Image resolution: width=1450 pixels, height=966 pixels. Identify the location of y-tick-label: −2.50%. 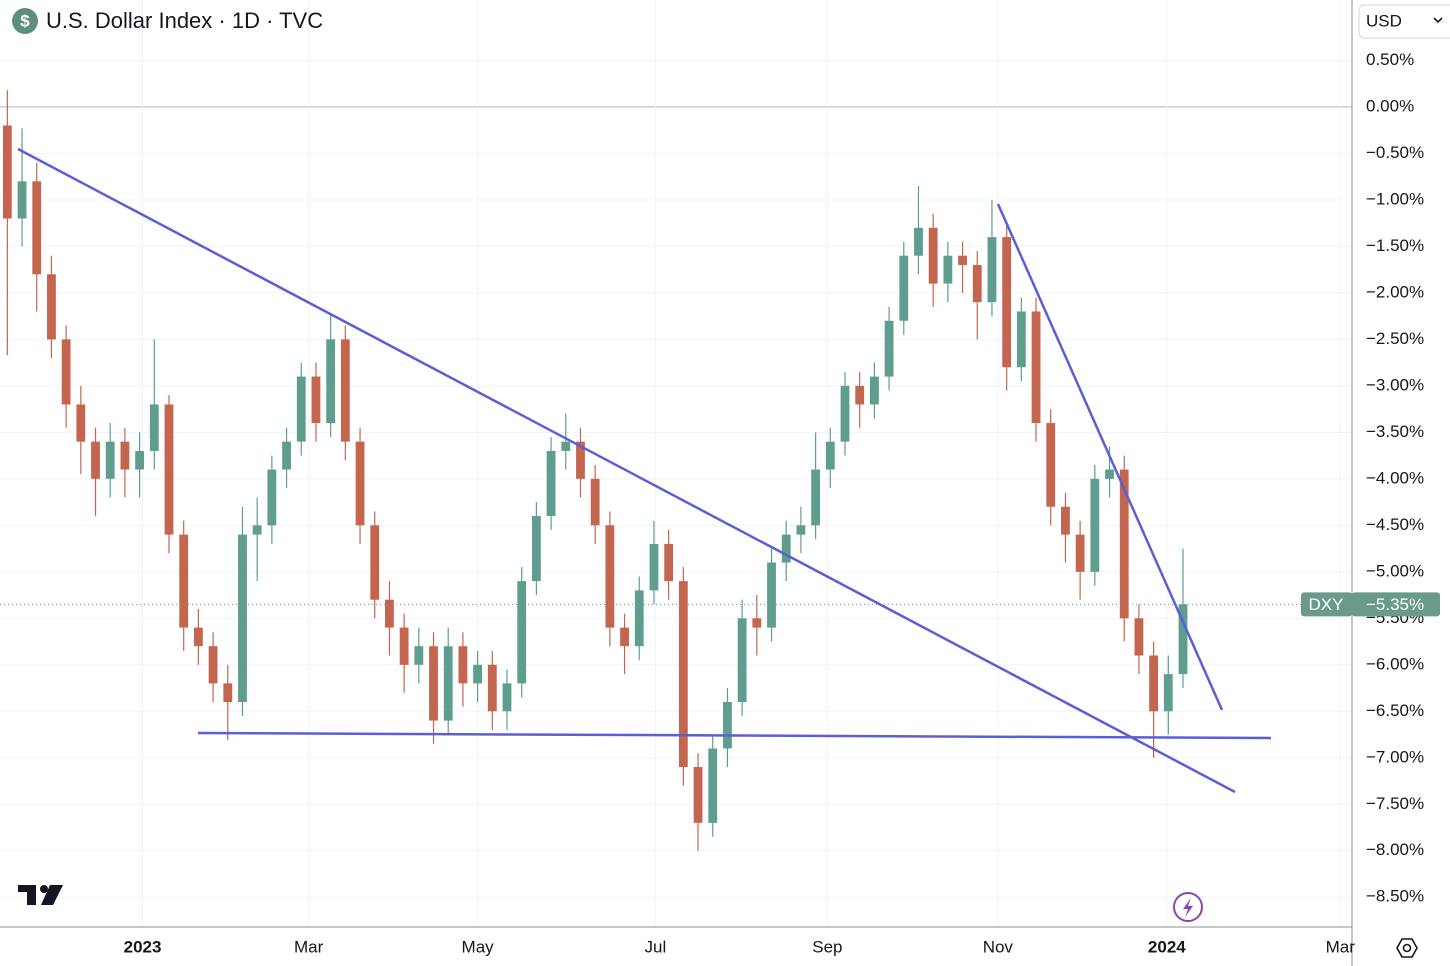
(1395, 338).